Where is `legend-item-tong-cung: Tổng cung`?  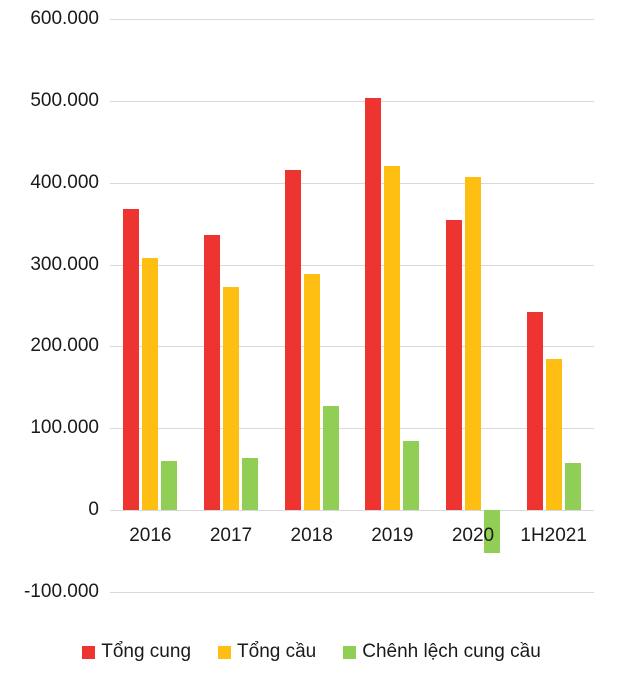
legend-item-tong-cung: Tổng cung is located at coordinates (136, 652).